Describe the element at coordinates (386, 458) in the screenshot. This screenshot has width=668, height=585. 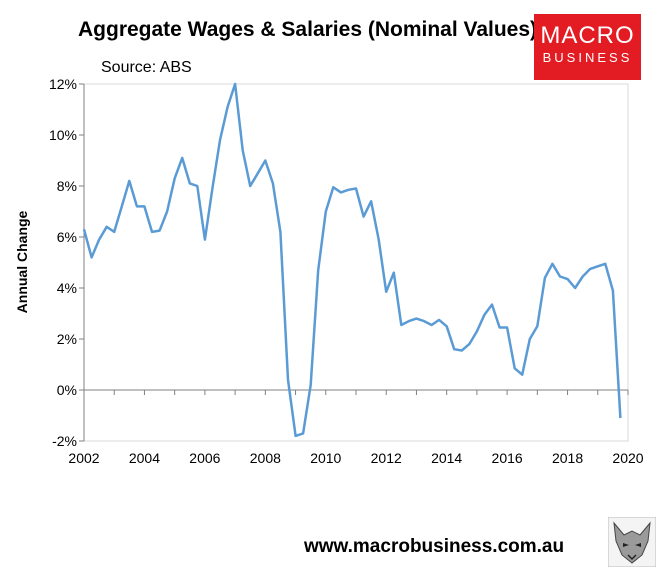
I see `x-tick-label: 2012` at that location.